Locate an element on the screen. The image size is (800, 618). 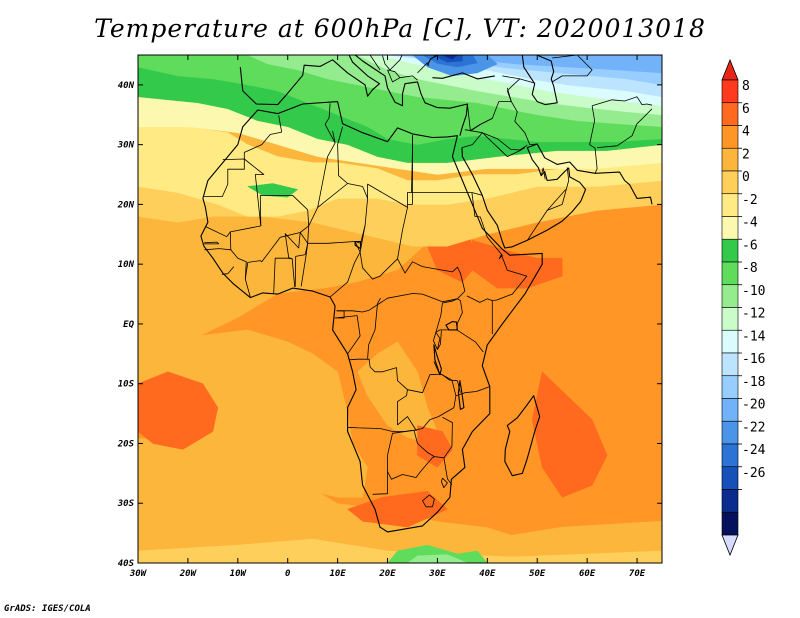
x-tick-label: 20W is located at coordinates (188, 574).